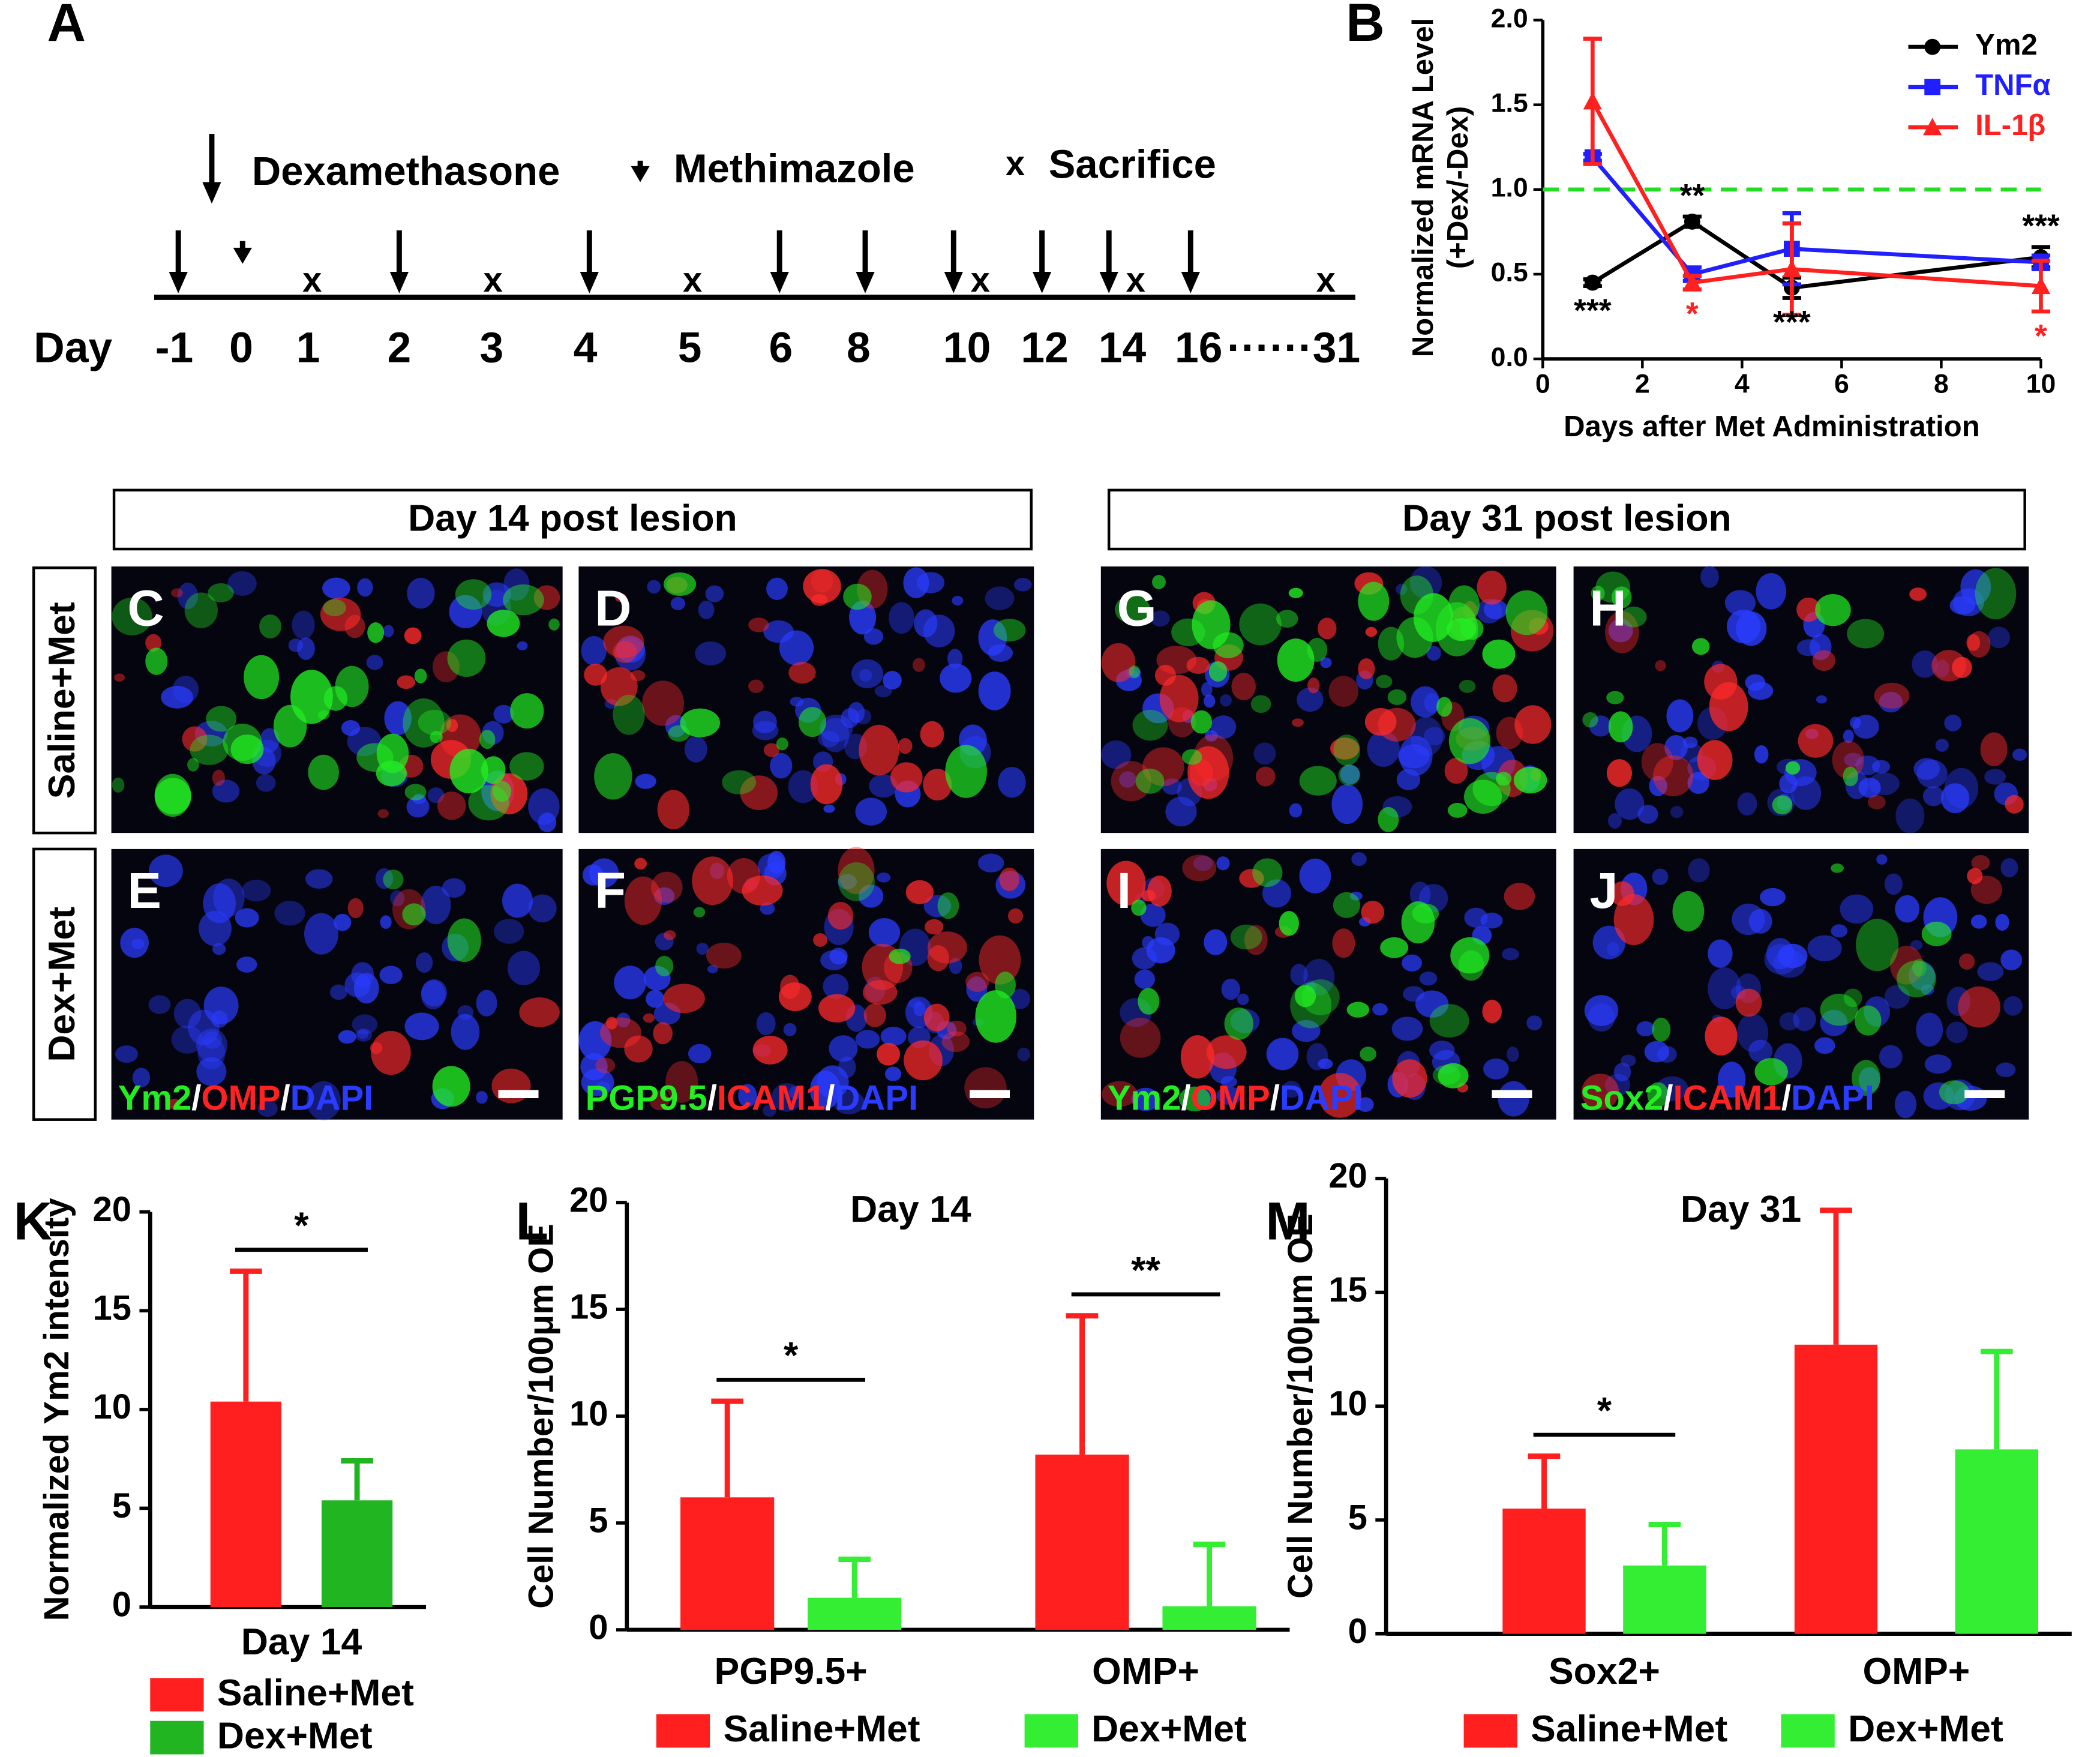 The width and height of the screenshot is (2100, 1757). What do you see at coordinates (1816, 194) in the screenshot?
I see `series-line` at bounding box center [1816, 194].